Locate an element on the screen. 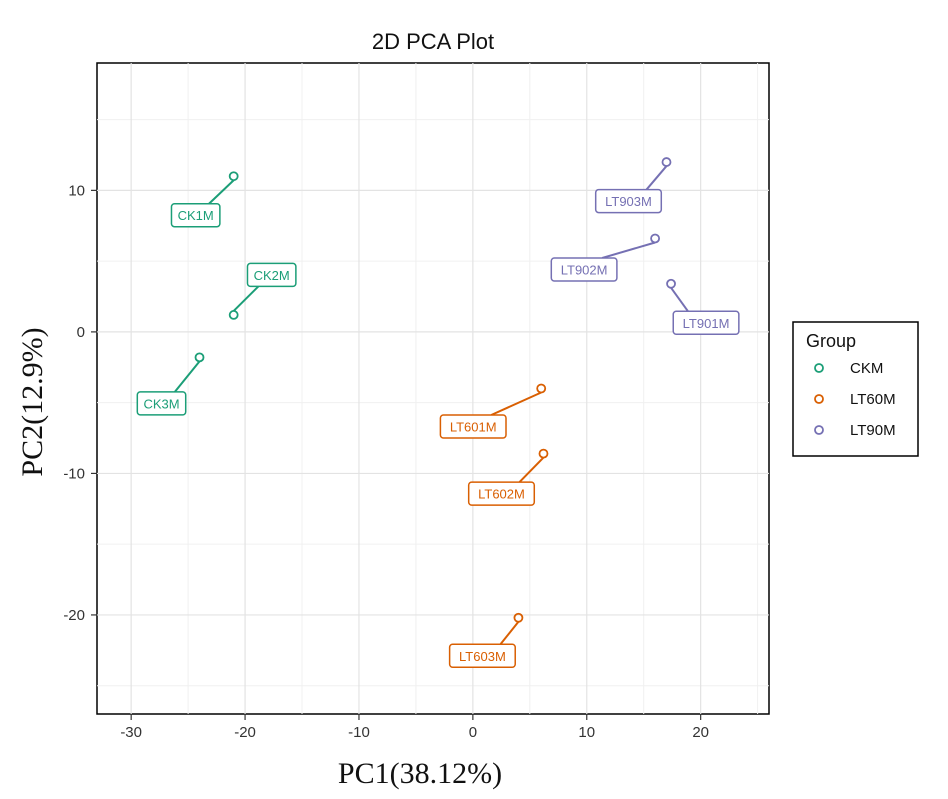  point-label: LT902M is located at coordinates (584, 269).